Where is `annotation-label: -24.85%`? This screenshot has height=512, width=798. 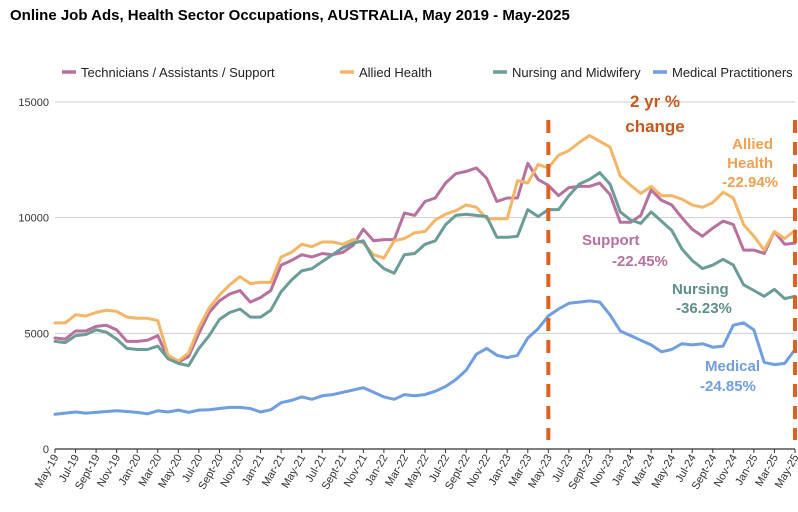 annotation-label: -24.85% is located at coordinates (728, 386).